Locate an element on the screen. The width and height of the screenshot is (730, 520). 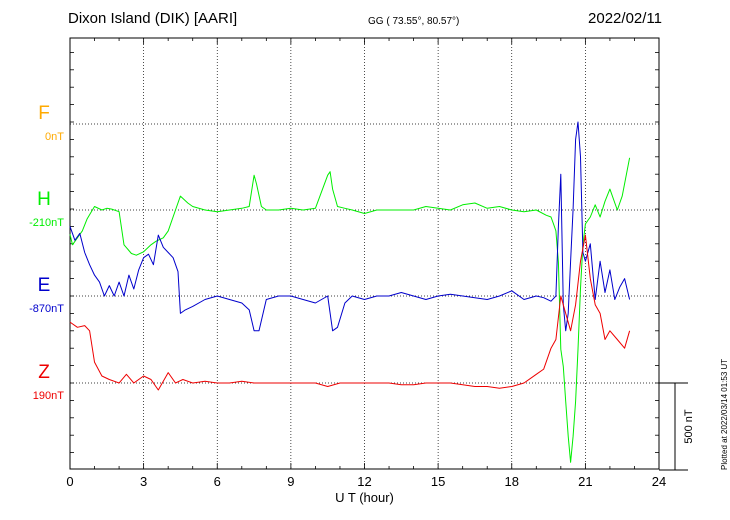
series-name-f: F is located at coordinates (44, 113).